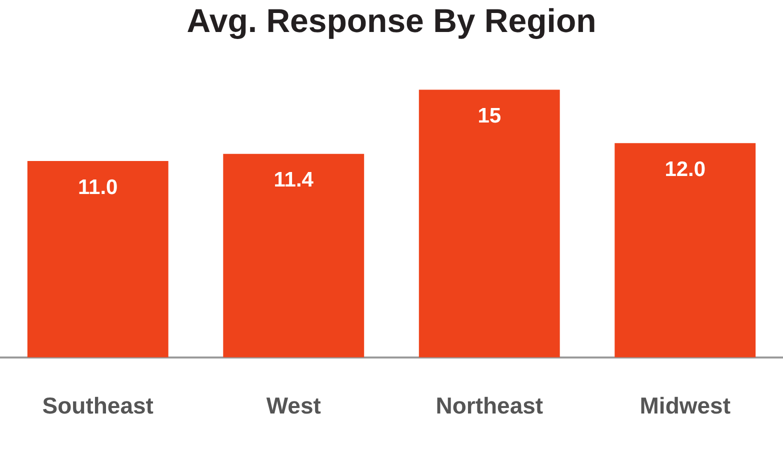 Image resolution: width=783 pixels, height=457 pixels. What do you see at coordinates (294, 405) in the screenshot?
I see `x-tick-label: West` at bounding box center [294, 405].